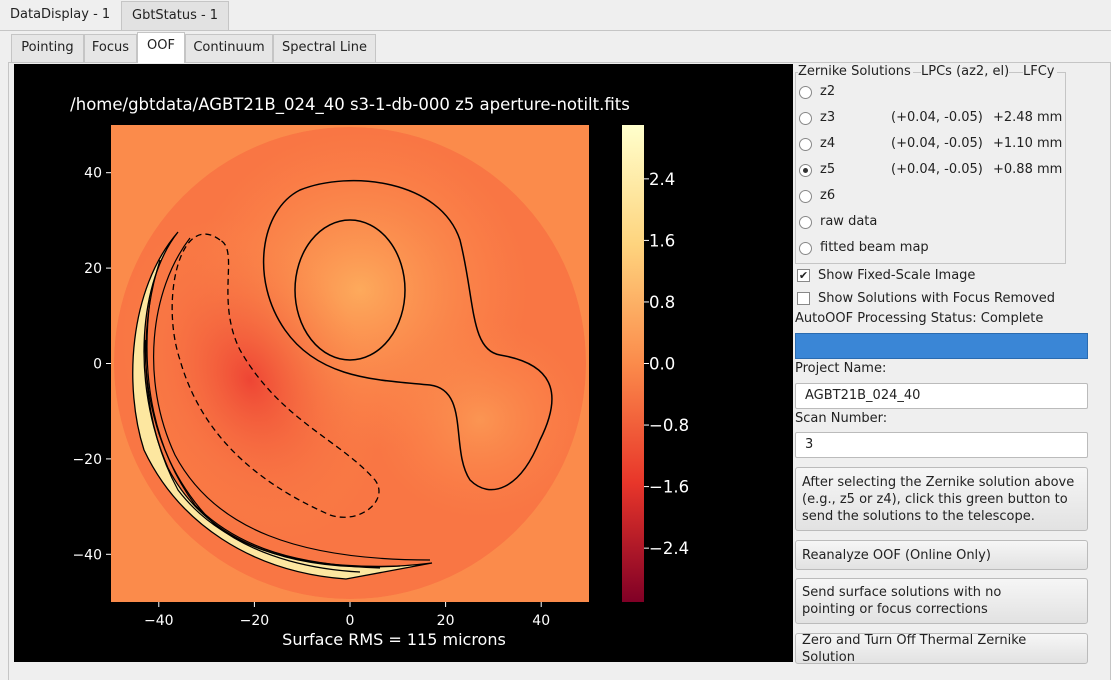  What do you see at coordinates (828, 117) in the screenshot?
I see `option-label: z3` at bounding box center [828, 117].